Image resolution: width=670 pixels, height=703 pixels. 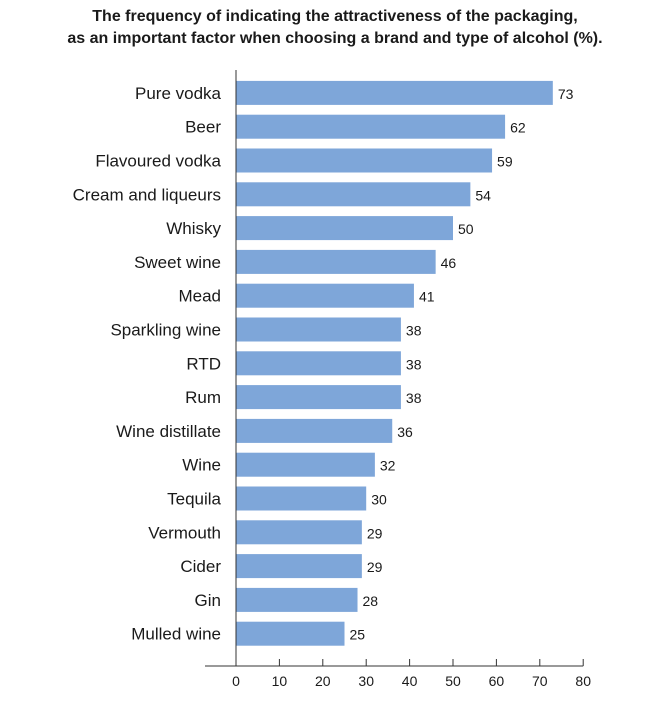 What do you see at coordinates (453, 681) in the screenshot?
I see `x-tick-label: 50` at bounding box center [453, 681].